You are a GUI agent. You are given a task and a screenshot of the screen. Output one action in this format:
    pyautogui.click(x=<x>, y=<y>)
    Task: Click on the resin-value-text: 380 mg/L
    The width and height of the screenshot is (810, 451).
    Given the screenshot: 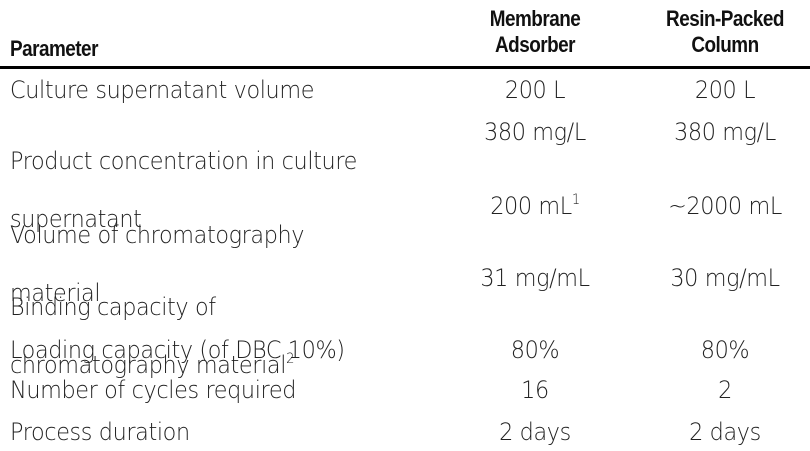 What is the action you would take?
    pyautogui.click(x=725, y=132)
    